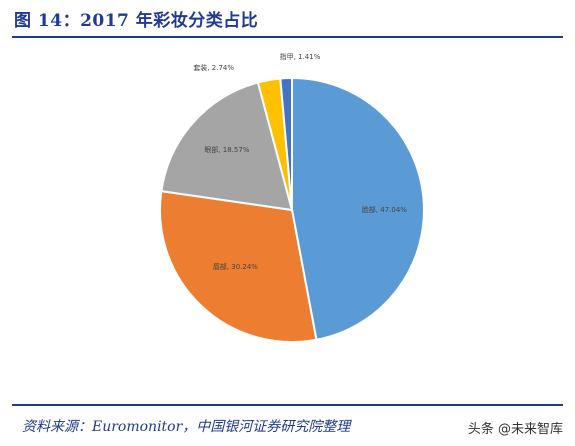 The height and width of the screenshot is (446, 575). Describe the element at coordinates (226, 149) in the screenshot. I see `slice-label-2: 眼部, 18.57%` at that location.